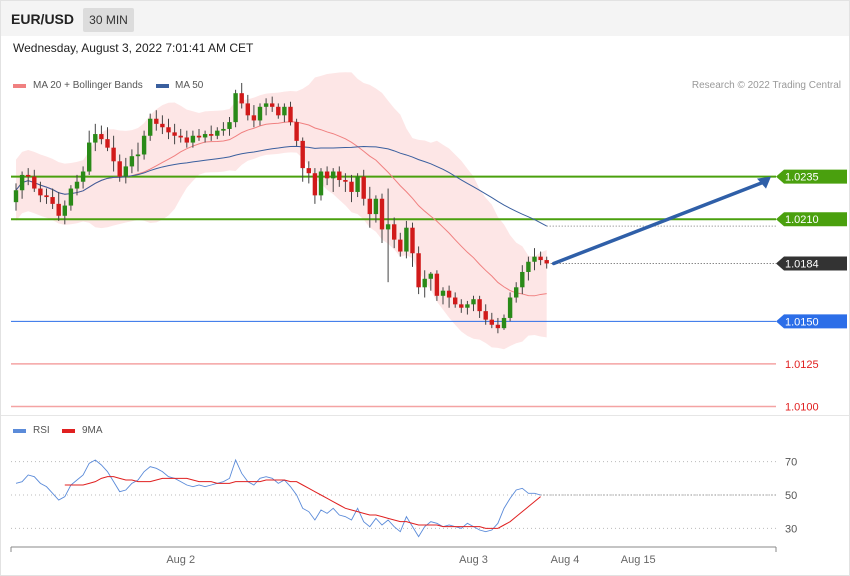 The height and width of the screenshot is (576, 850). I want to click on symbol-title: EUR/USD, so click(43, 19).